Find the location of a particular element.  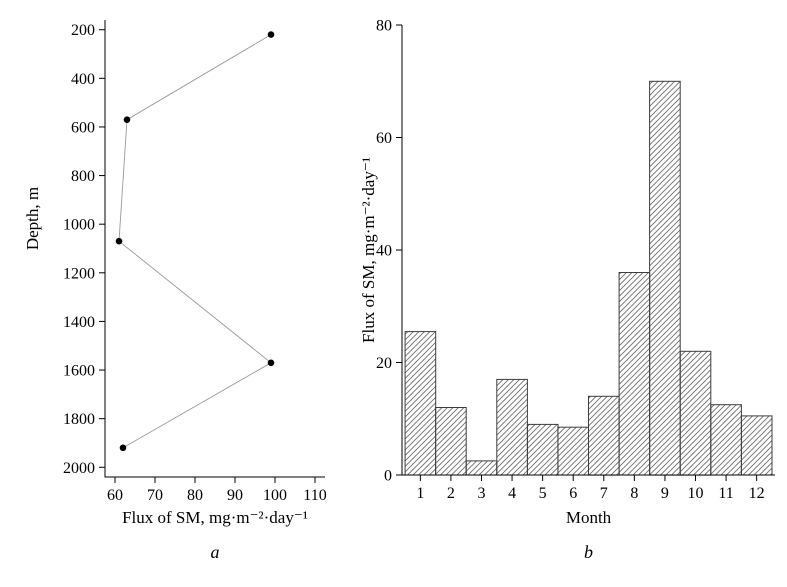

y-tick-label: 1800 is located at coordinates (79, 419).